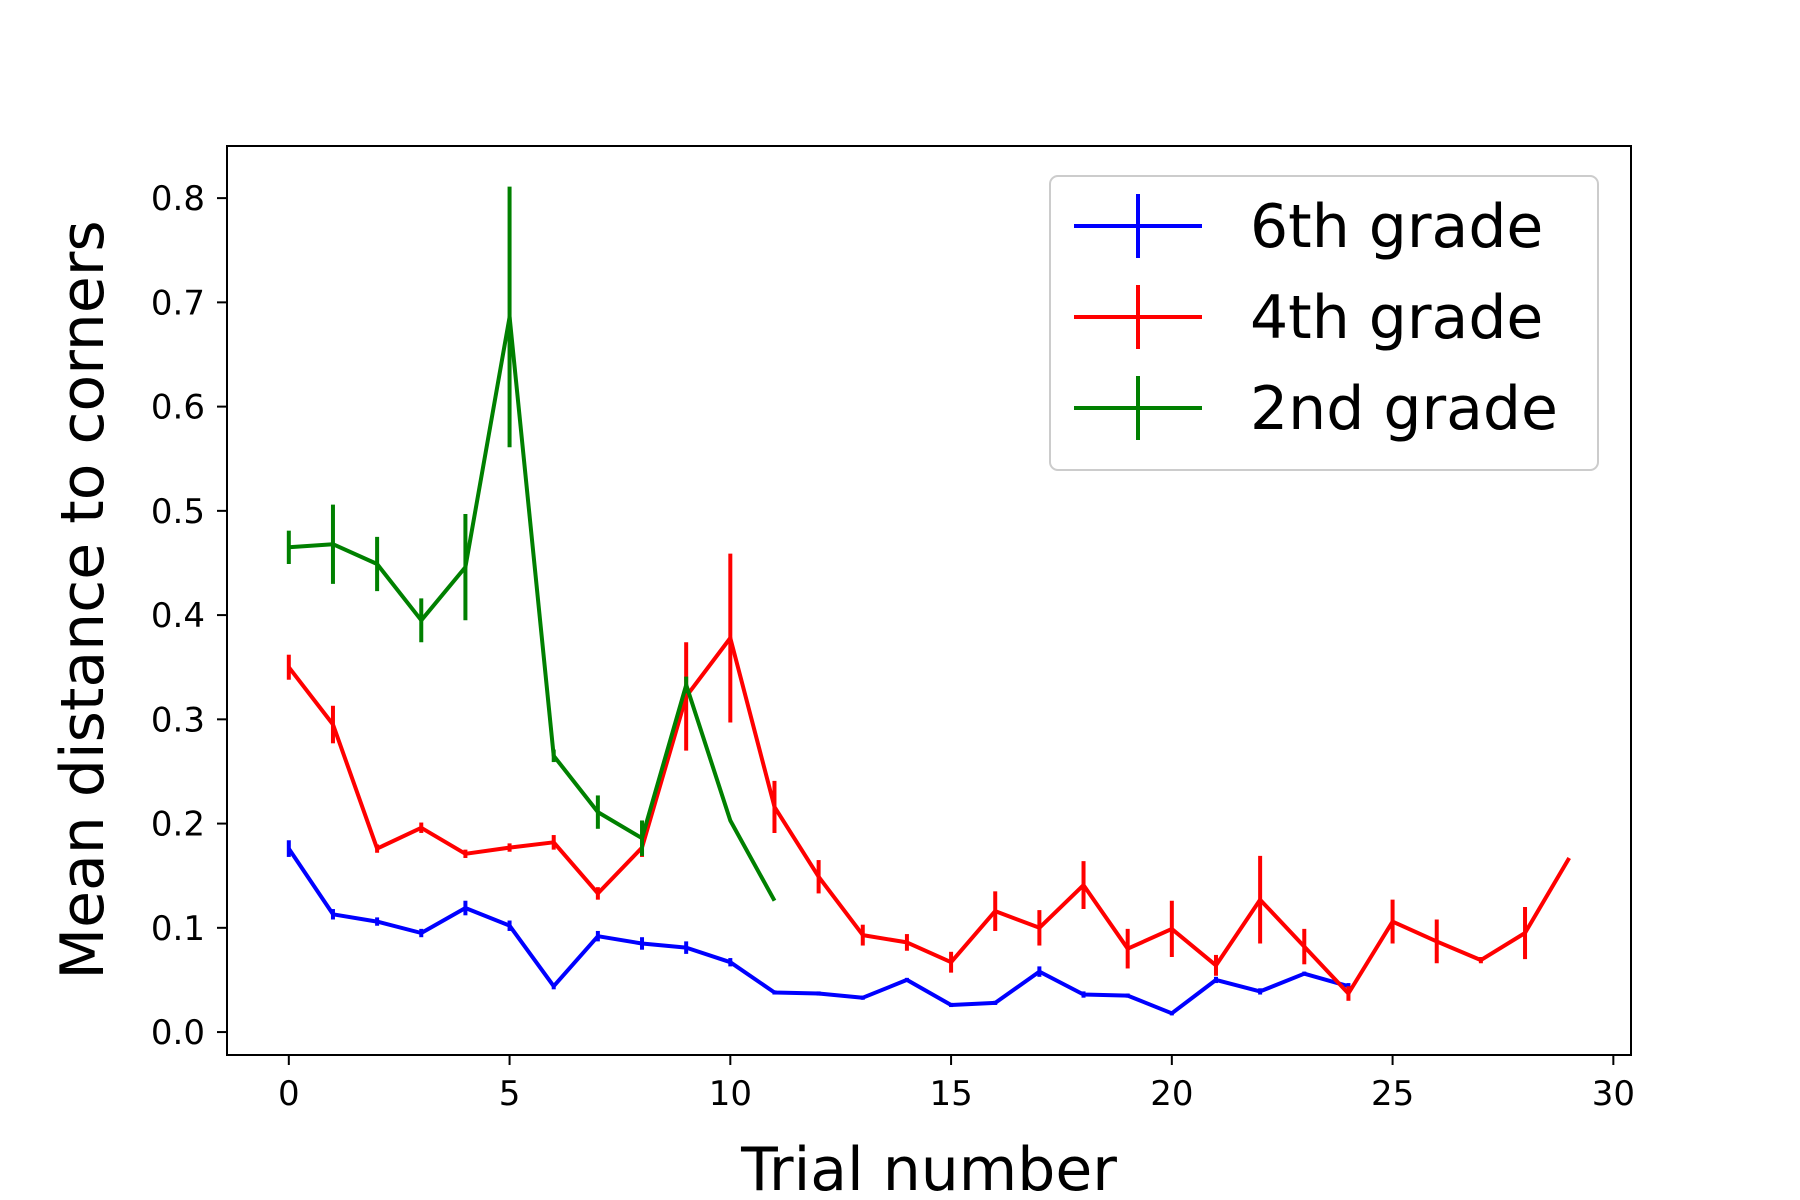  What do you see at coordinates (730, 1094) in the screenshot?
I see `x-tick-label: 10` at bounding box center [730, 1094].